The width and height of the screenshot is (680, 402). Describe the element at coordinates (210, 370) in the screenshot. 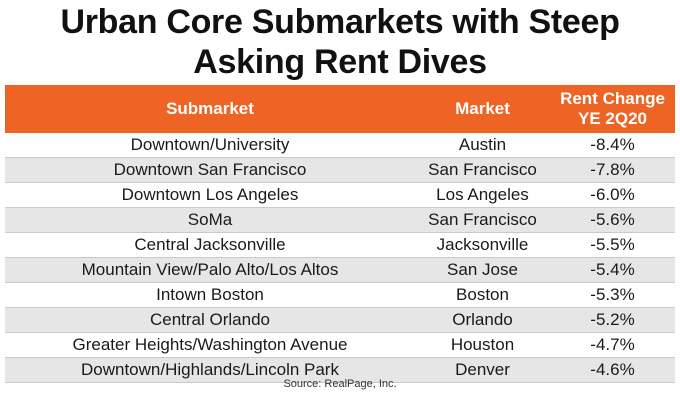

I see `submarket-cell: Downtown/Highlands/Lincoln Park` at that location.